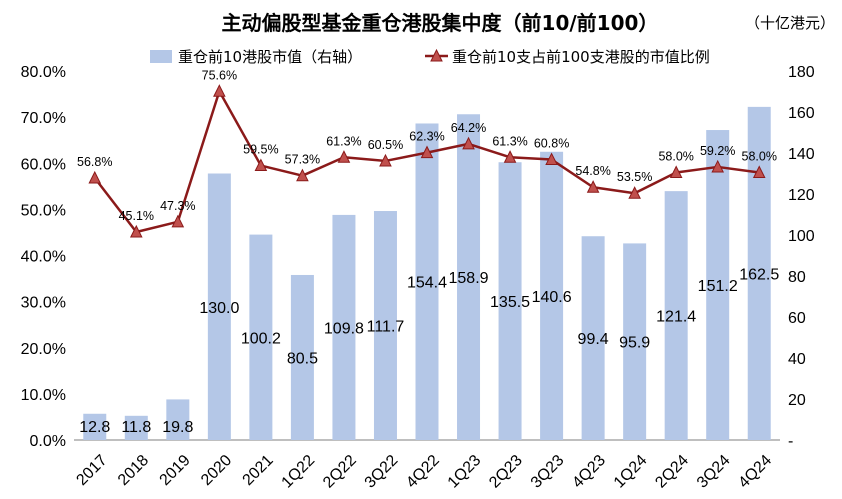 The image size is (842, 499). I want to click on bar-data-label: 158.9, so click(469, 278).